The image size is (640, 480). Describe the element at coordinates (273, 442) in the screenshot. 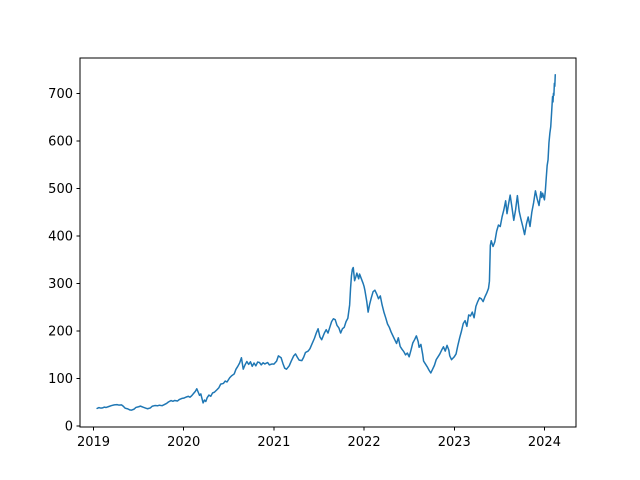

I see `x-tick-label: 2021` at that location.